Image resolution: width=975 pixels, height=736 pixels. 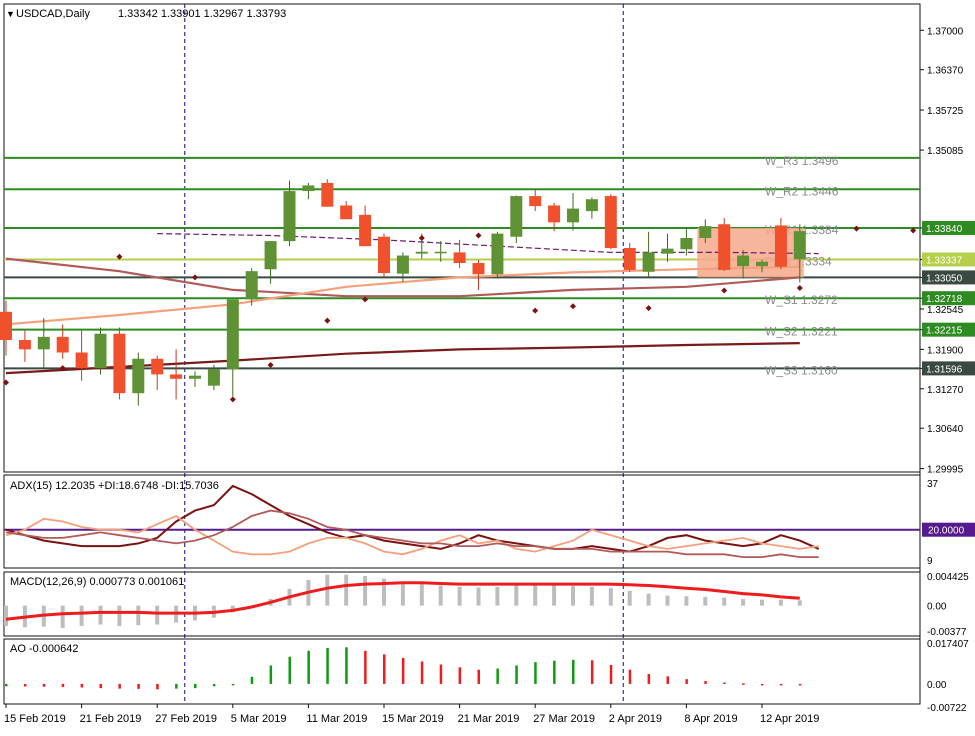 I want to click on ma-mid-line, so click(x=402, y=277).